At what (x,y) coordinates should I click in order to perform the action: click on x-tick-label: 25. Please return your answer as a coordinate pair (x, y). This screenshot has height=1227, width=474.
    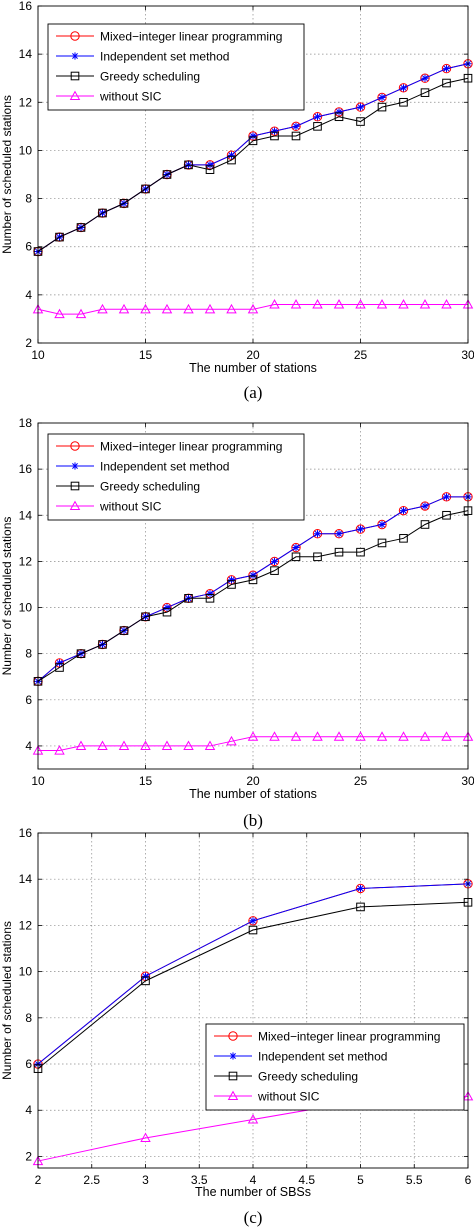
    Looking at the image, I should click on (361, 781).